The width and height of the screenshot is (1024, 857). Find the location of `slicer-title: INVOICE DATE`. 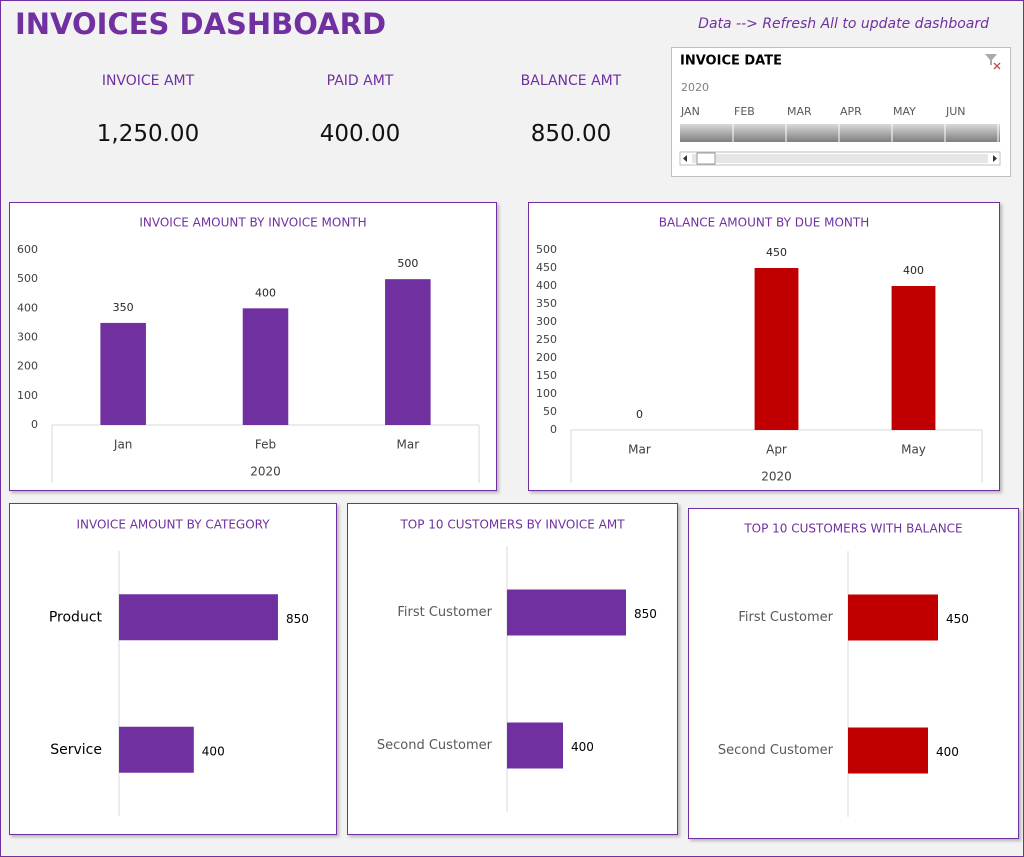

slicer-title: INVOICE DATE is located at coordinates (731, 61).